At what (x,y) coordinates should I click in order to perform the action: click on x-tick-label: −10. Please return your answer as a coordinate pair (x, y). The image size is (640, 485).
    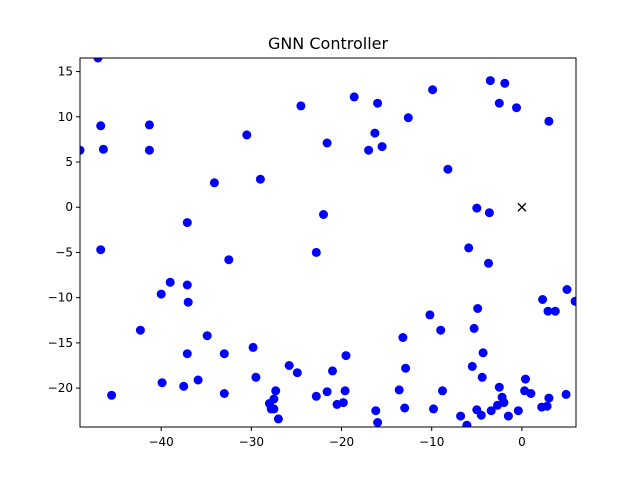
    Looking at the image, I should click on (431, 442).